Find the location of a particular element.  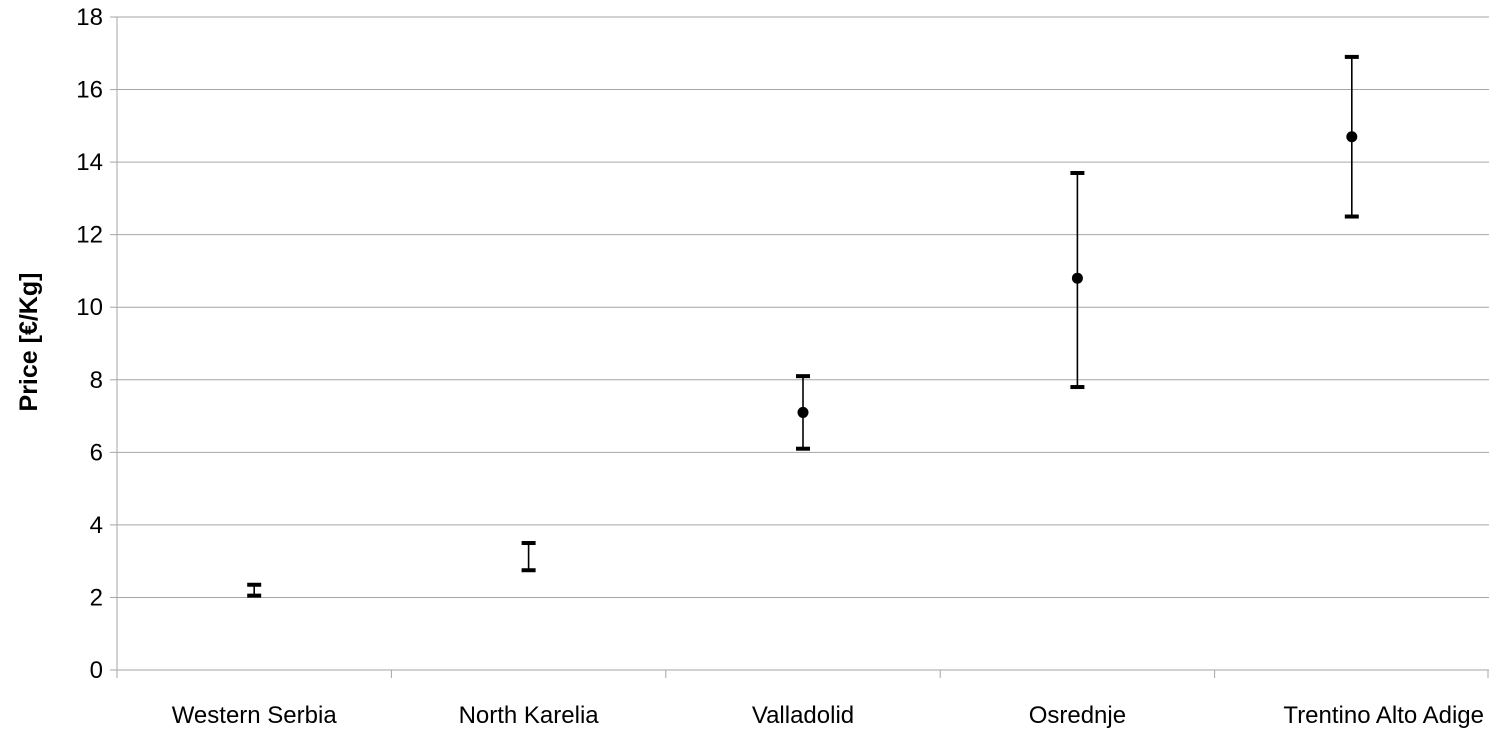

y-tick-label: 16 is located at coordinates (89, 90).